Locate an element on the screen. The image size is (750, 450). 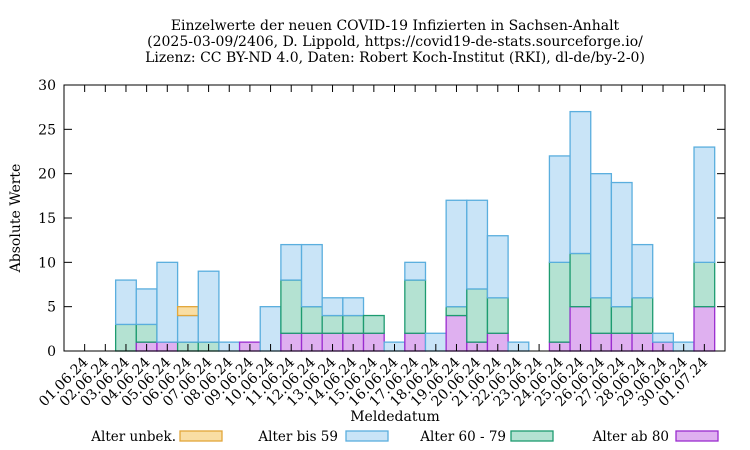
y-tick-label: 5 is located at coordinates (51, 308).